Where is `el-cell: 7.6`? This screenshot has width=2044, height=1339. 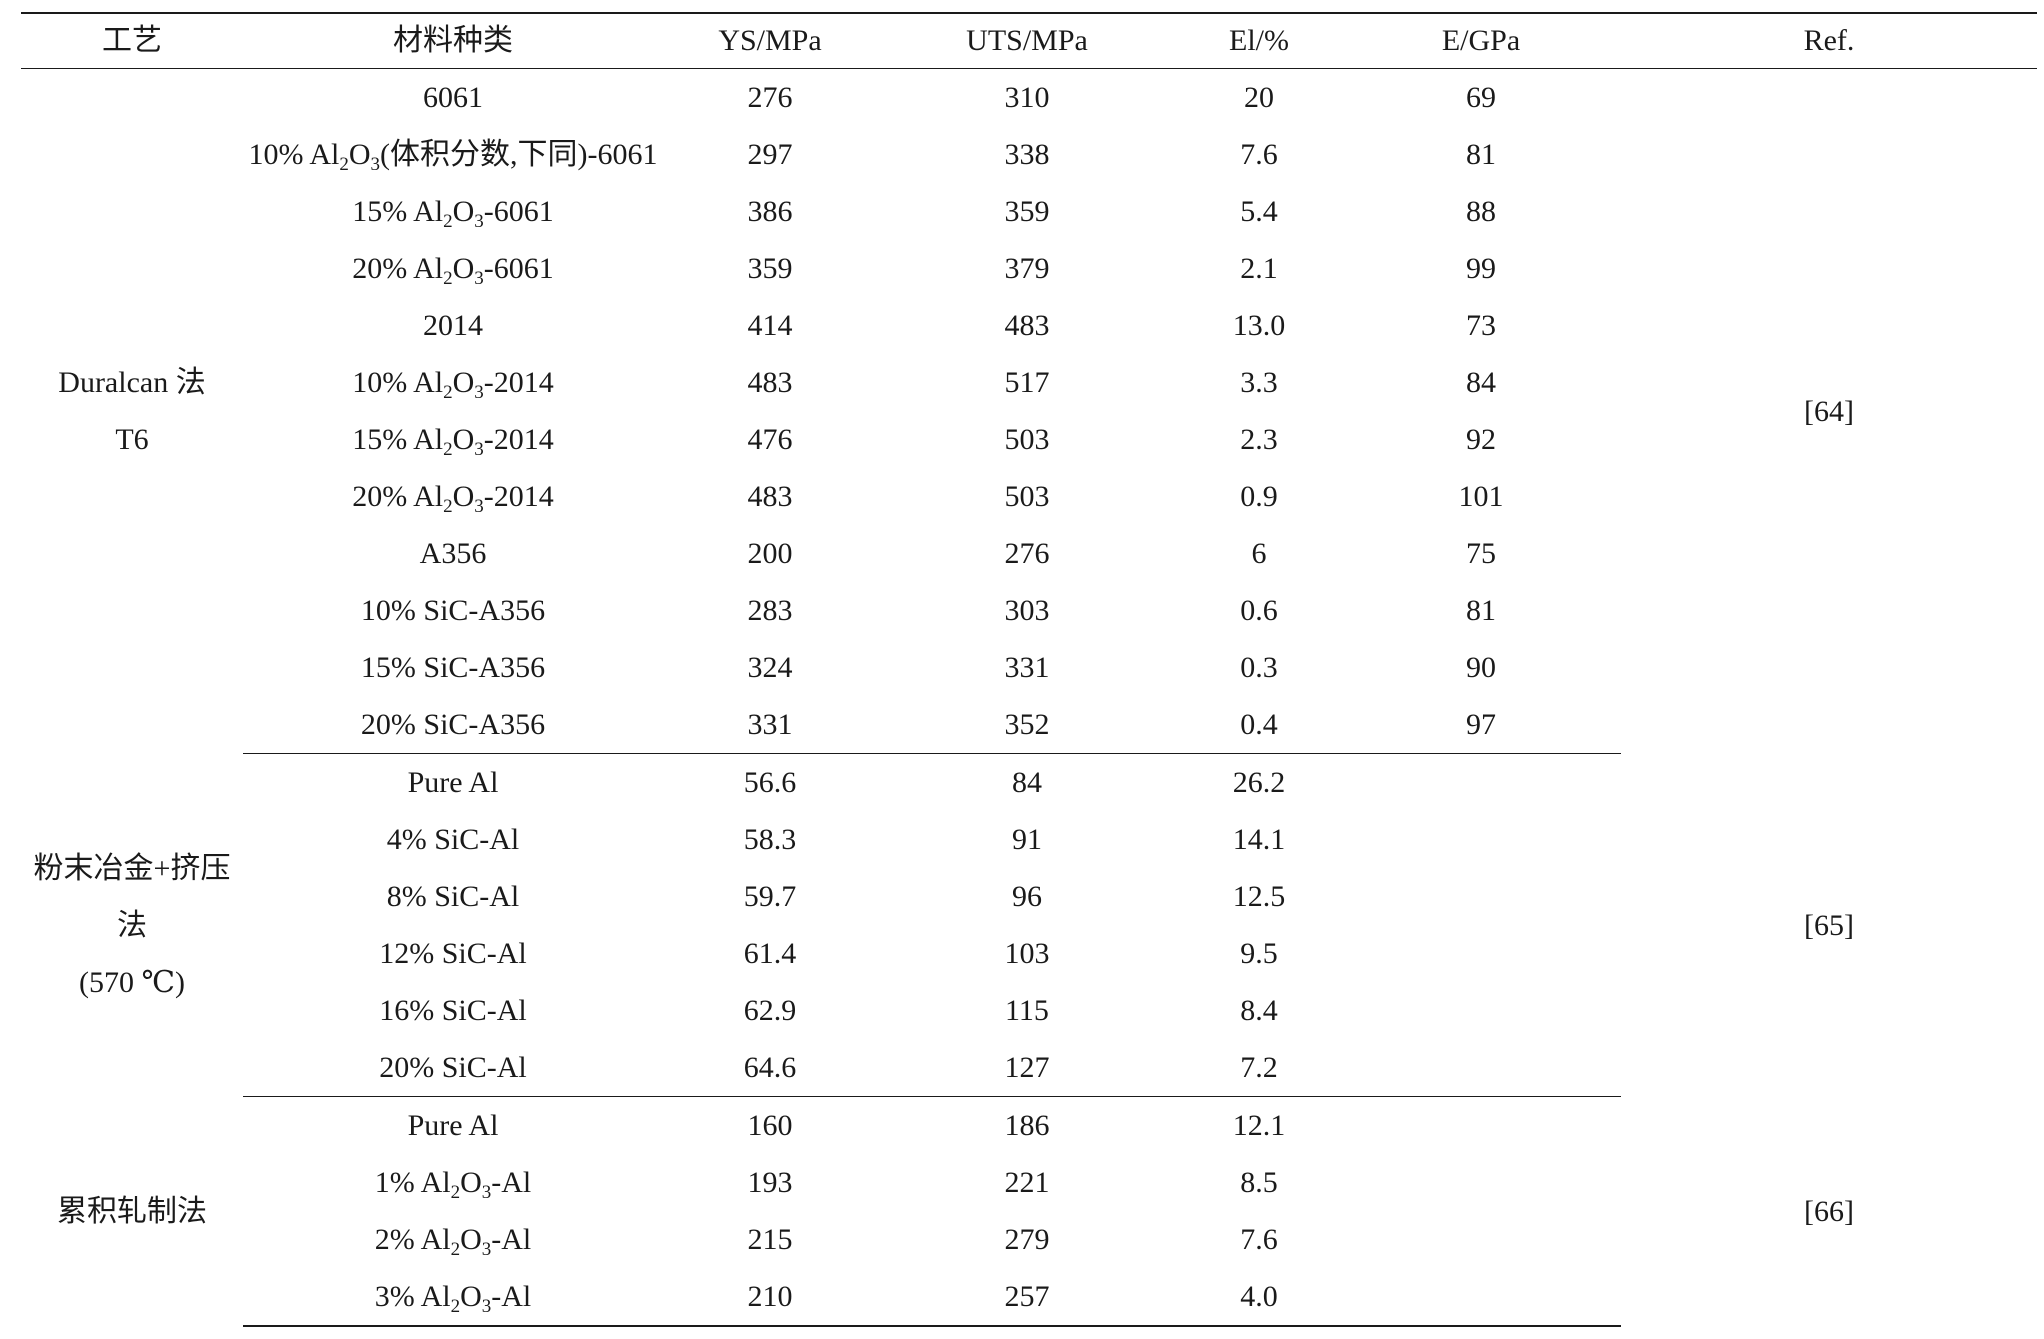 el-cell: 7.6 is located at coordinates (1259, 154).